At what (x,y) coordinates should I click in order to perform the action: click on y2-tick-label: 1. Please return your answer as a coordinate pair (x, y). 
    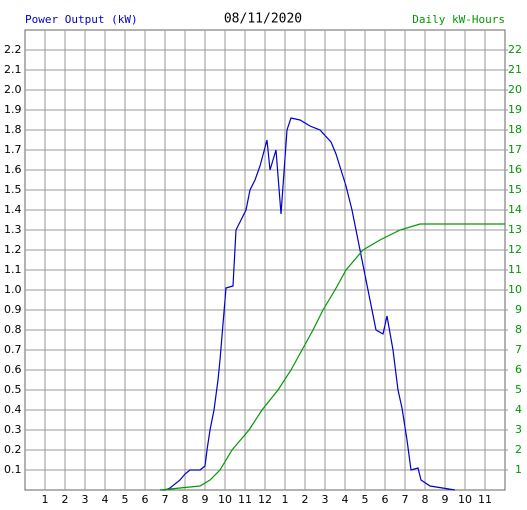
    Looking at the image, I should click on (518, 469).